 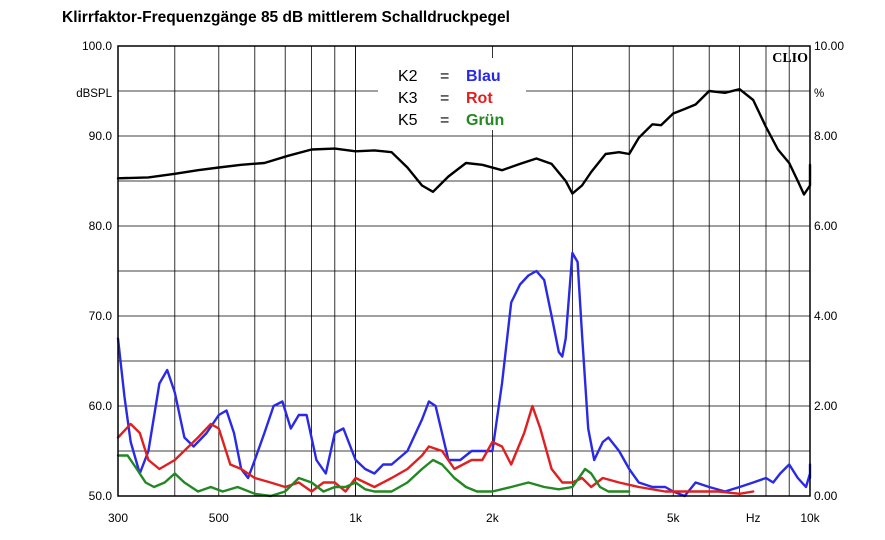 What do you see at coordinates (219, 518) in the screenshot?
I see `x-tick-label: 500` at bounding box center [219, 518].